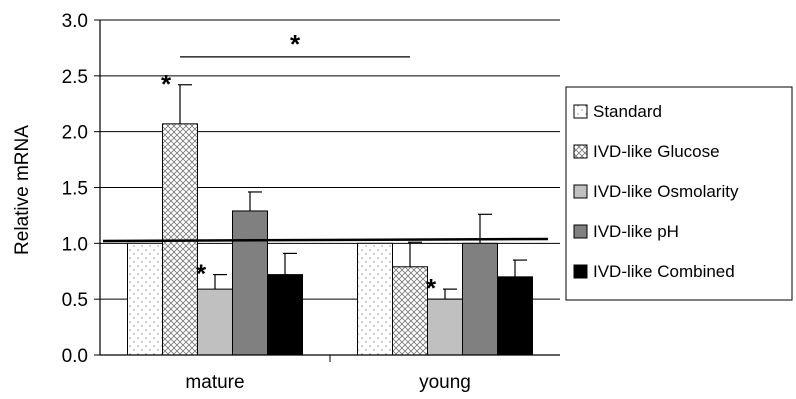 The height and width of the screenshot is (399, 796). What do you see at coordinates (75, 189) in the screenshot?
I see `y-tick-label: 1.5` at bounding box center [75, 189].